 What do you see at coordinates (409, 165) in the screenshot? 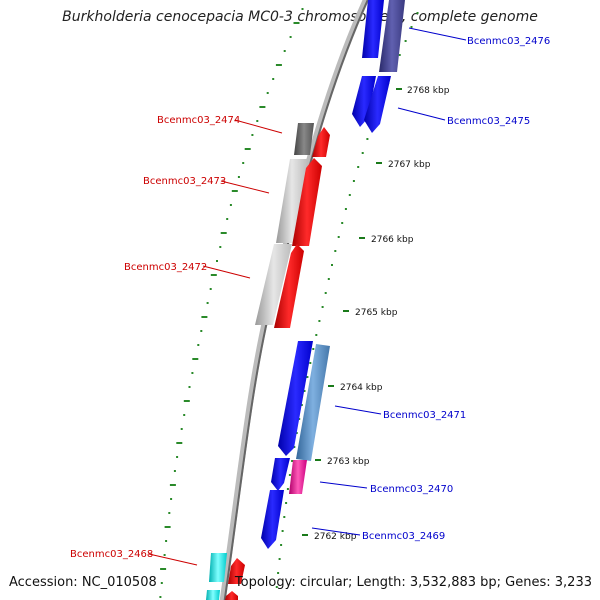
I see `tick-label: 2767 kbp` at bounding box center [409, 165].